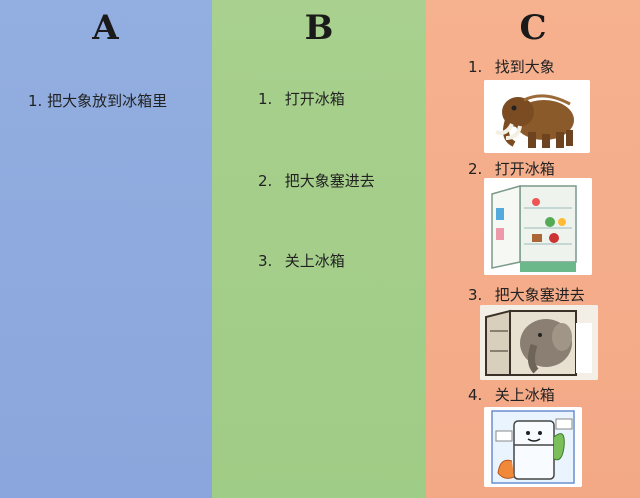  What do you see at coordinates (106, 28) in the screenshot?
I see `column-a-header: A` at bounding box center [106, 28].